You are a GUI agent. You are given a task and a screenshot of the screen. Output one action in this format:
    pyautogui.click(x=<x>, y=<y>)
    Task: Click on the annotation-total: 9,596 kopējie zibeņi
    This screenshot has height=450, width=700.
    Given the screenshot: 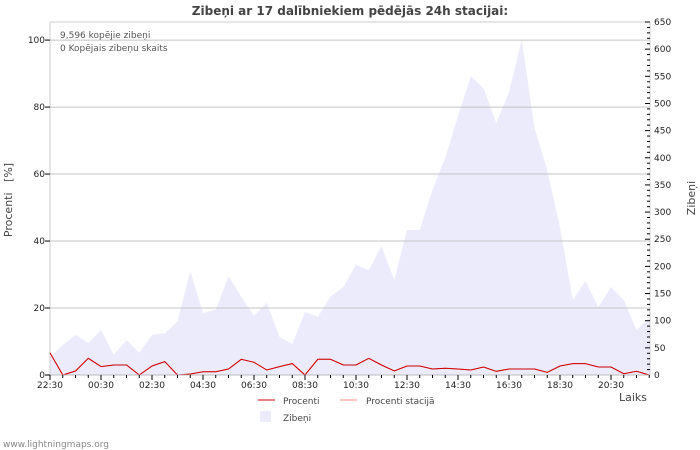 What is the action you would take?
    pyautogui.click(x=105, y=36)
    